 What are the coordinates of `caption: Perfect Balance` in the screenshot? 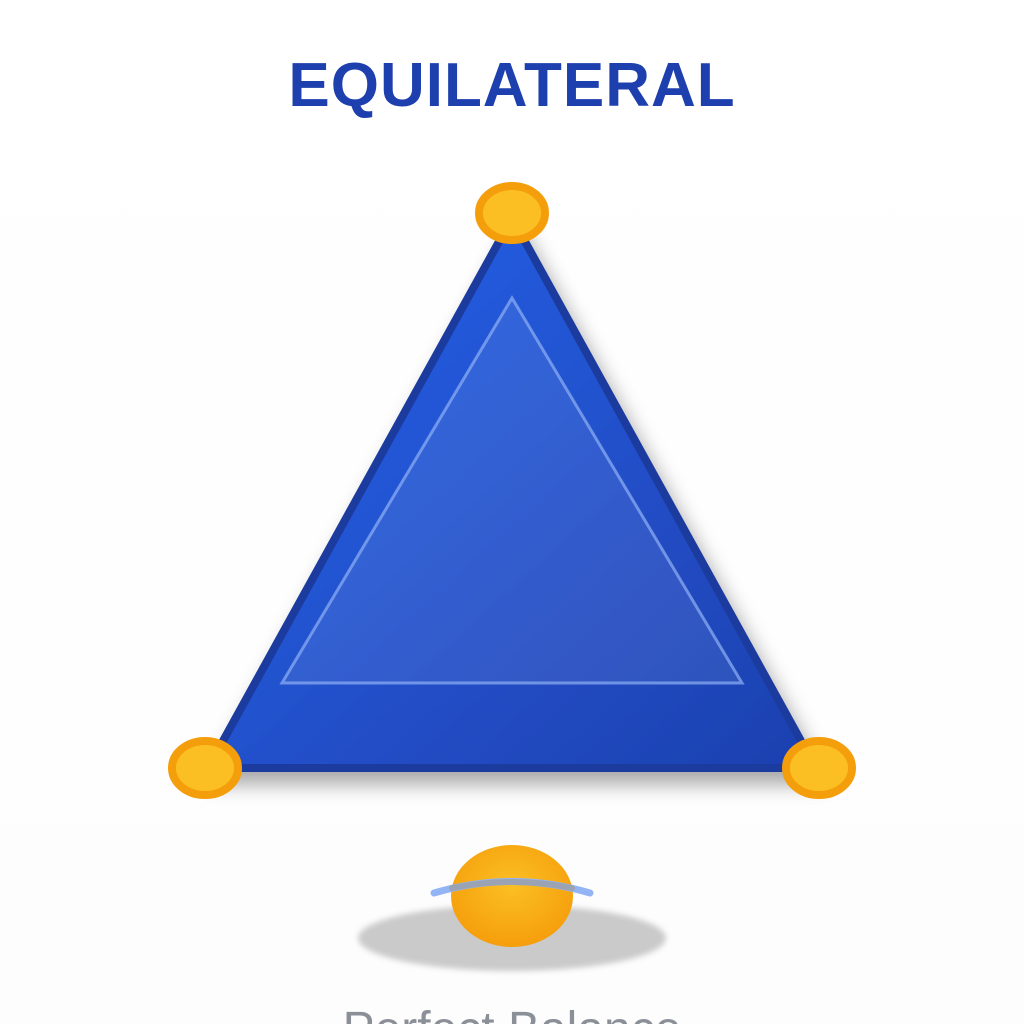 It's located at (512, 1013).